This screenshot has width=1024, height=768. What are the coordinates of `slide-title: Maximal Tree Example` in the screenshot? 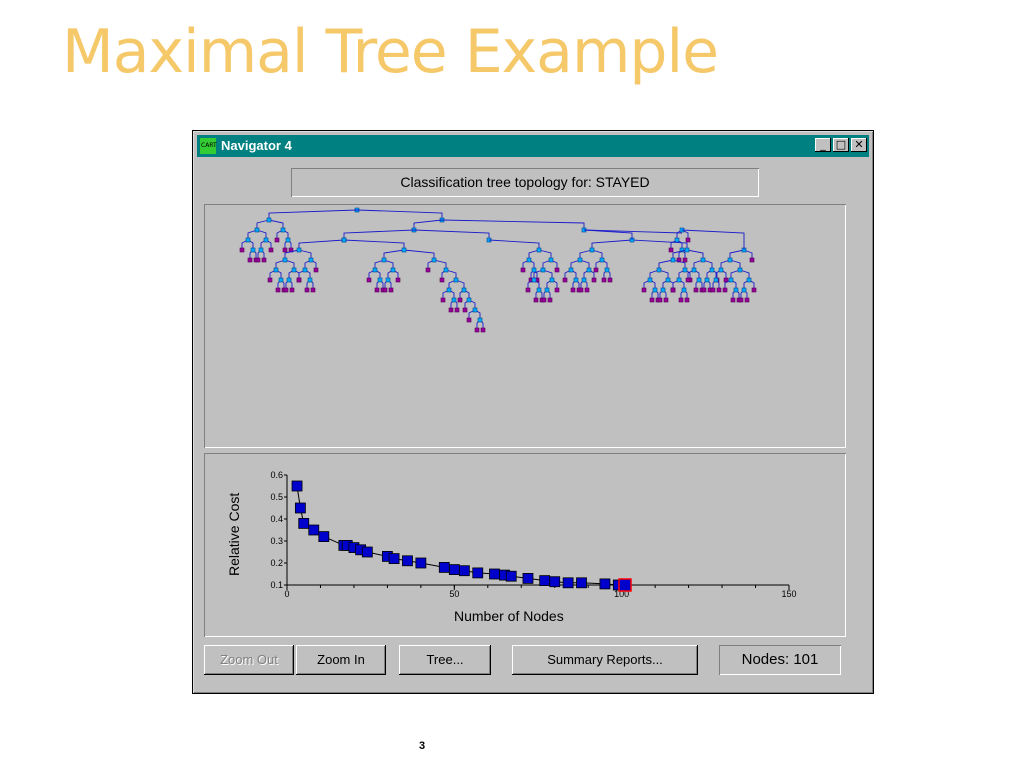 It's located at (390, 52).